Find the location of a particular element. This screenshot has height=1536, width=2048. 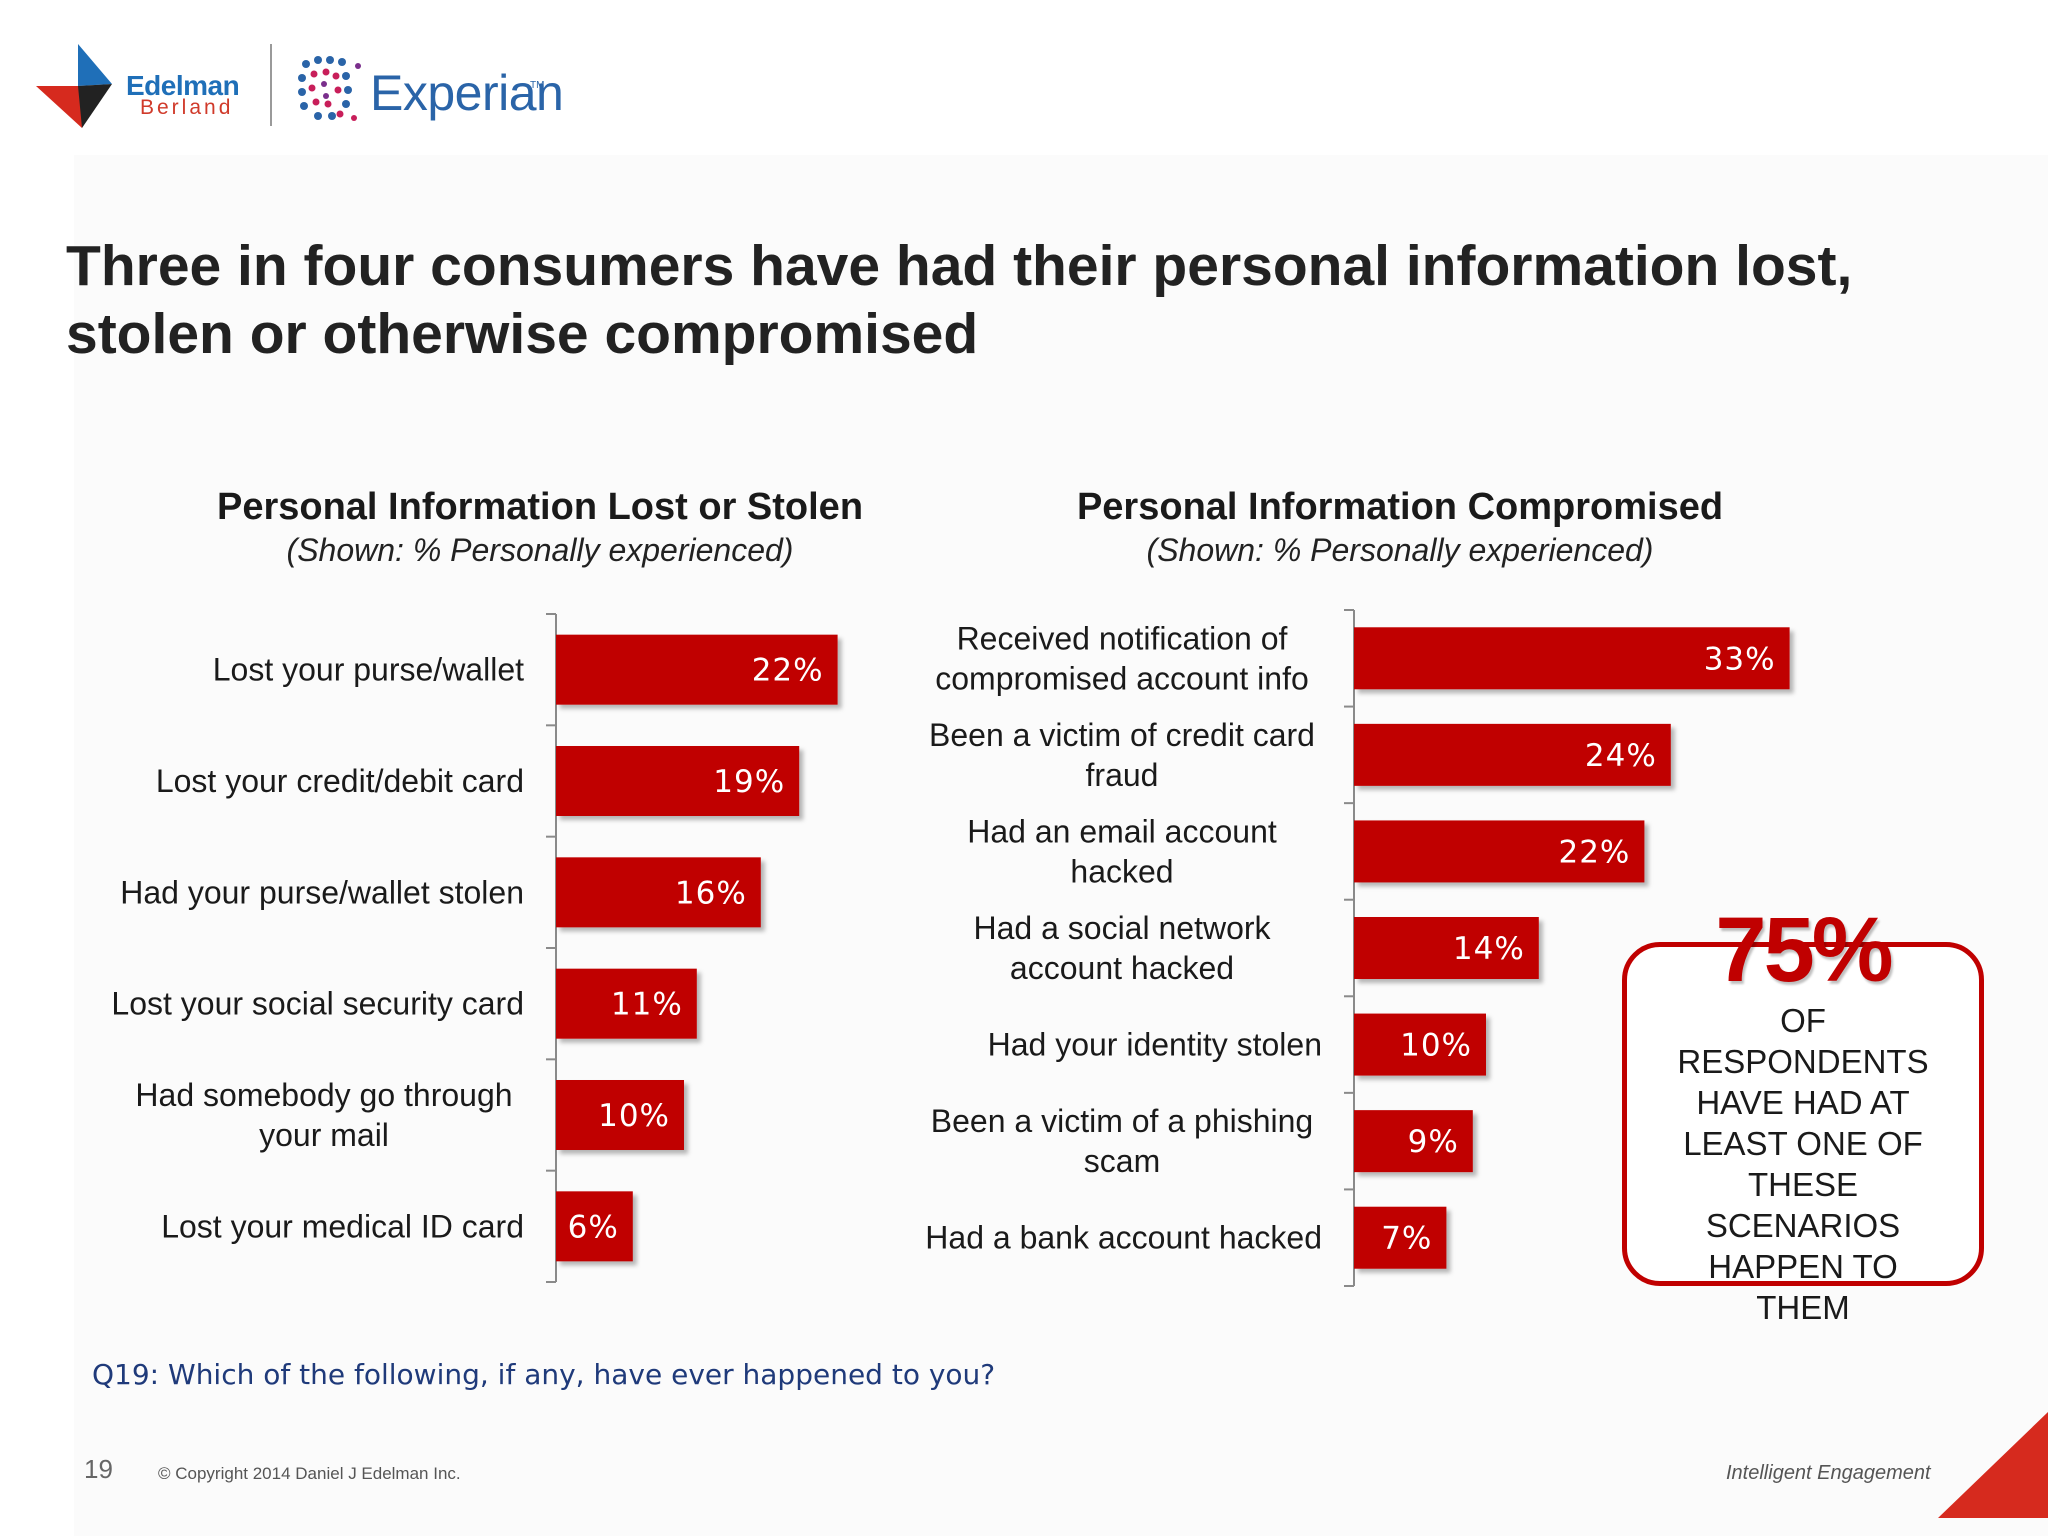

right-chart-category-label: Had an email account hacked is located at coordinates (1122, 851).